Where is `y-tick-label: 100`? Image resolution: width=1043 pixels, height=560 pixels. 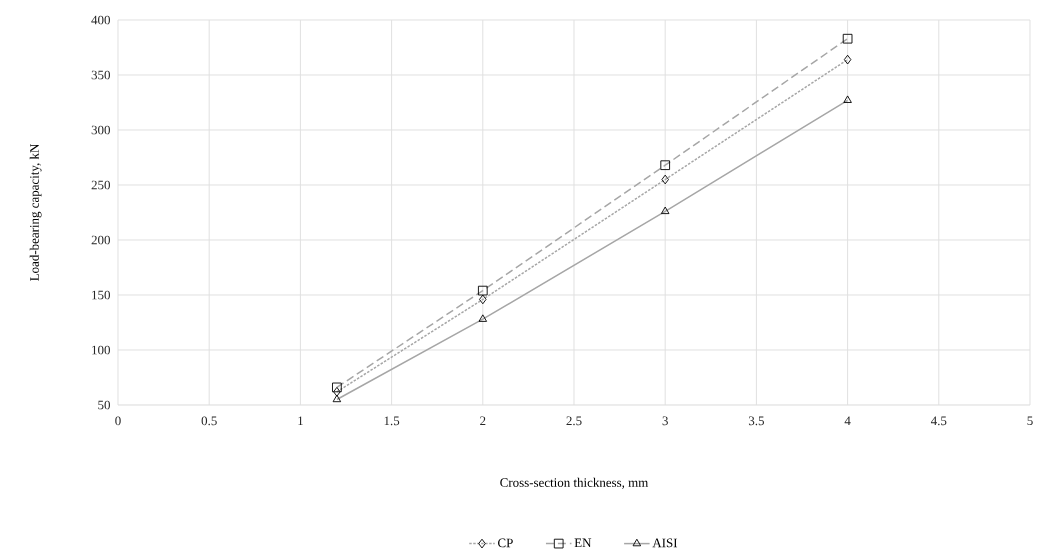 y-tick-label: 100 is located at coordinates (101, 350).